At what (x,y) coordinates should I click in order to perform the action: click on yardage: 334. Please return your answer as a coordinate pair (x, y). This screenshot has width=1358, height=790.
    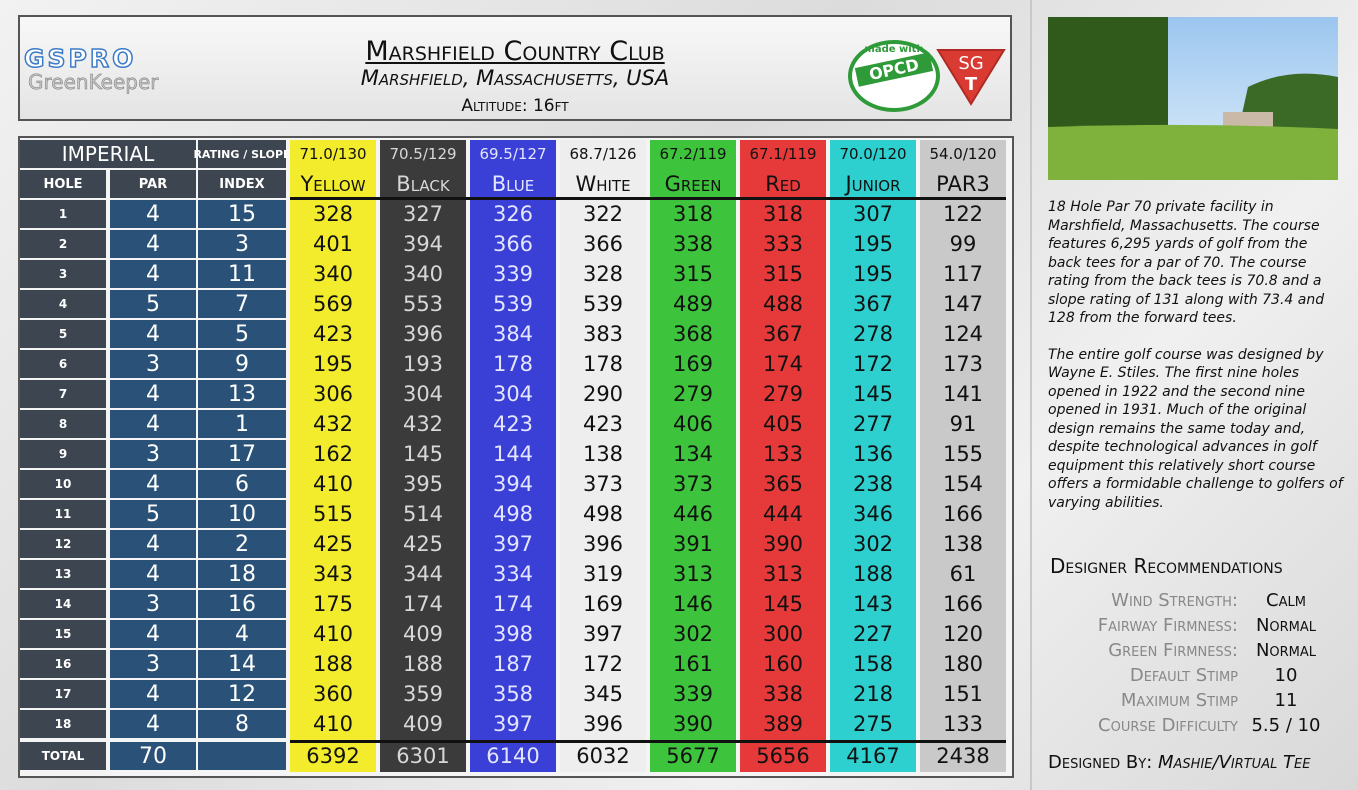
    Looking at the image, I should click on (513, 574).